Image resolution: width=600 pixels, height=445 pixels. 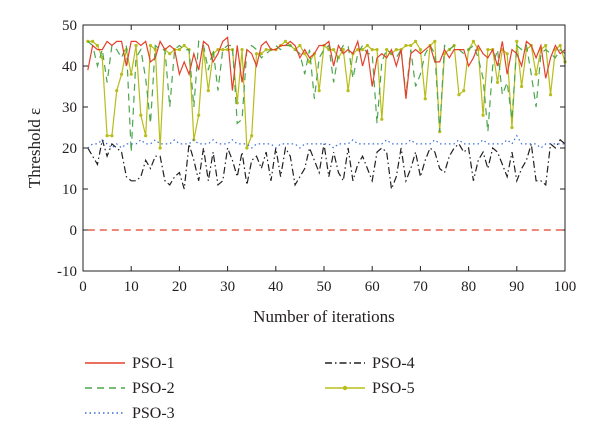 I want to click on y-tick-label: 0, so click(x=74, y=231).